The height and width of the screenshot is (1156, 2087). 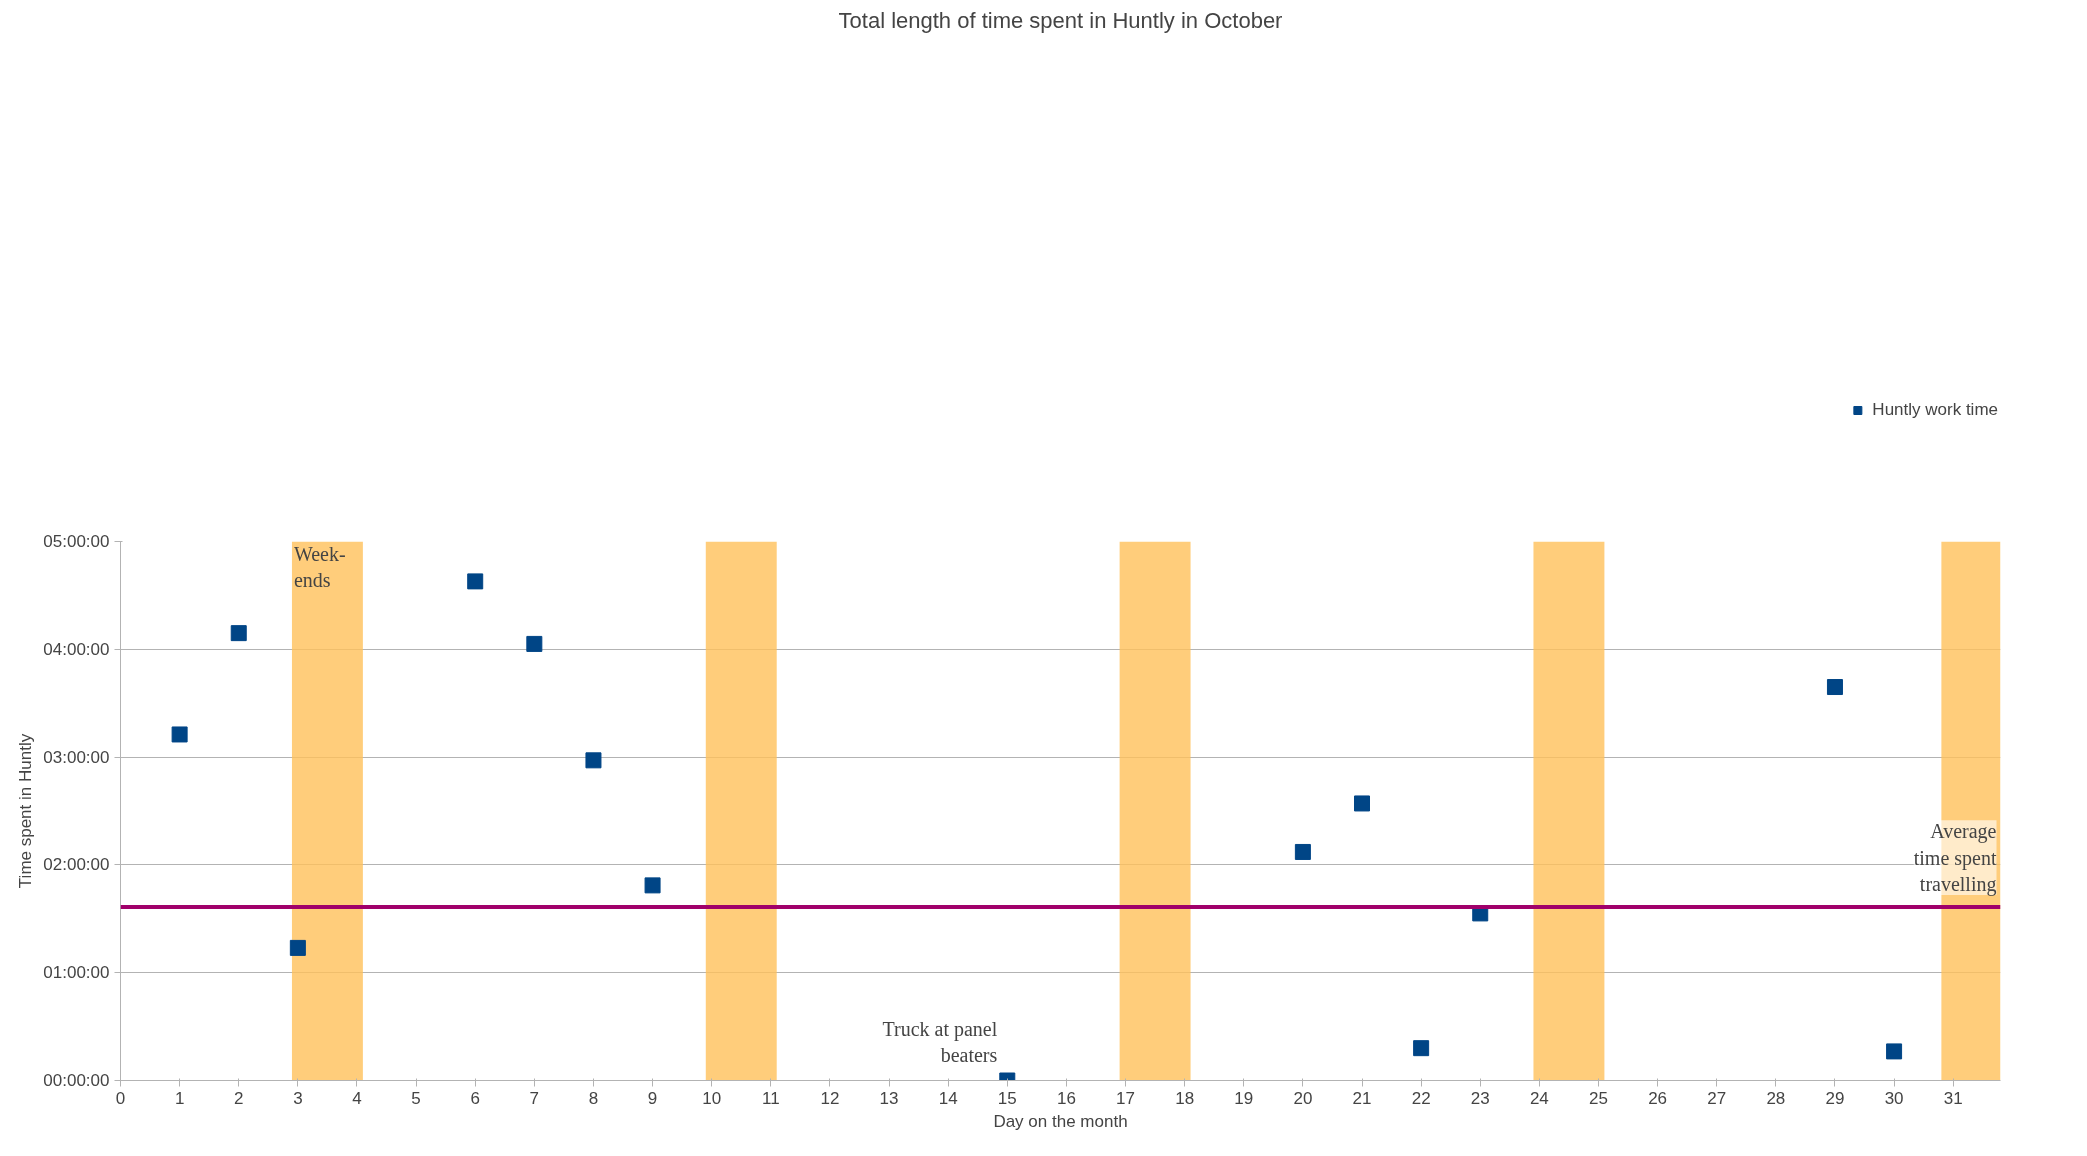 What do you see at coordinates (1125, 1098) in the screenshot?
I see `x-tick-label: 17` at bounding box center [1125, 1098].